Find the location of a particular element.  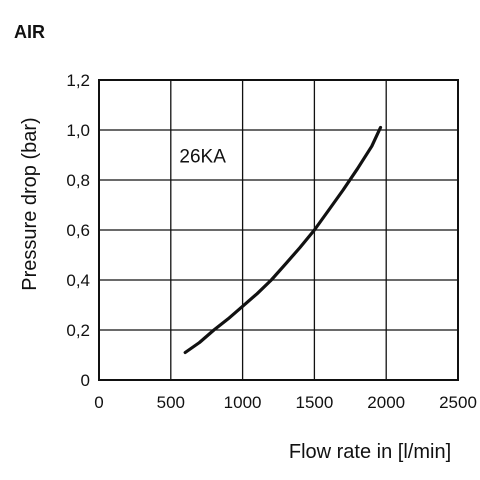

x-tick-label: 1000 is located at coordinates (243, 402).